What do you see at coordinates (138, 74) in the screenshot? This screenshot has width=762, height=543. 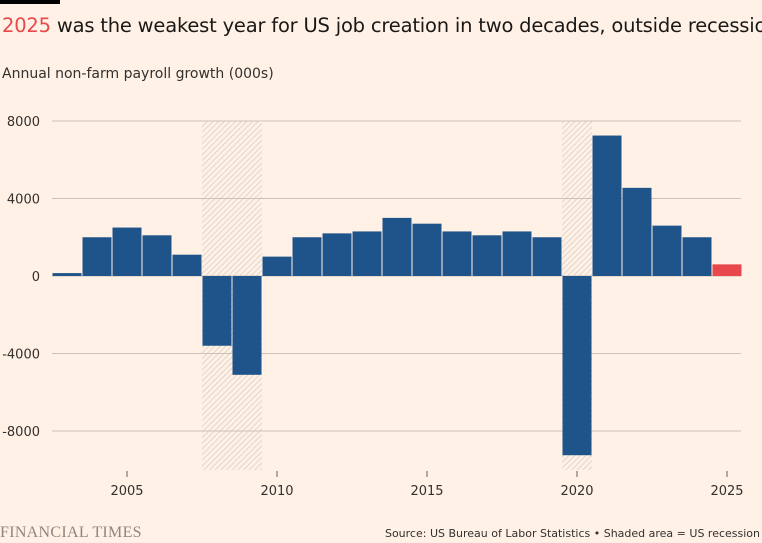 I see `chart-subtitle: Annual non-farm payroll growth (000s)` at bounding box center [138, 74].